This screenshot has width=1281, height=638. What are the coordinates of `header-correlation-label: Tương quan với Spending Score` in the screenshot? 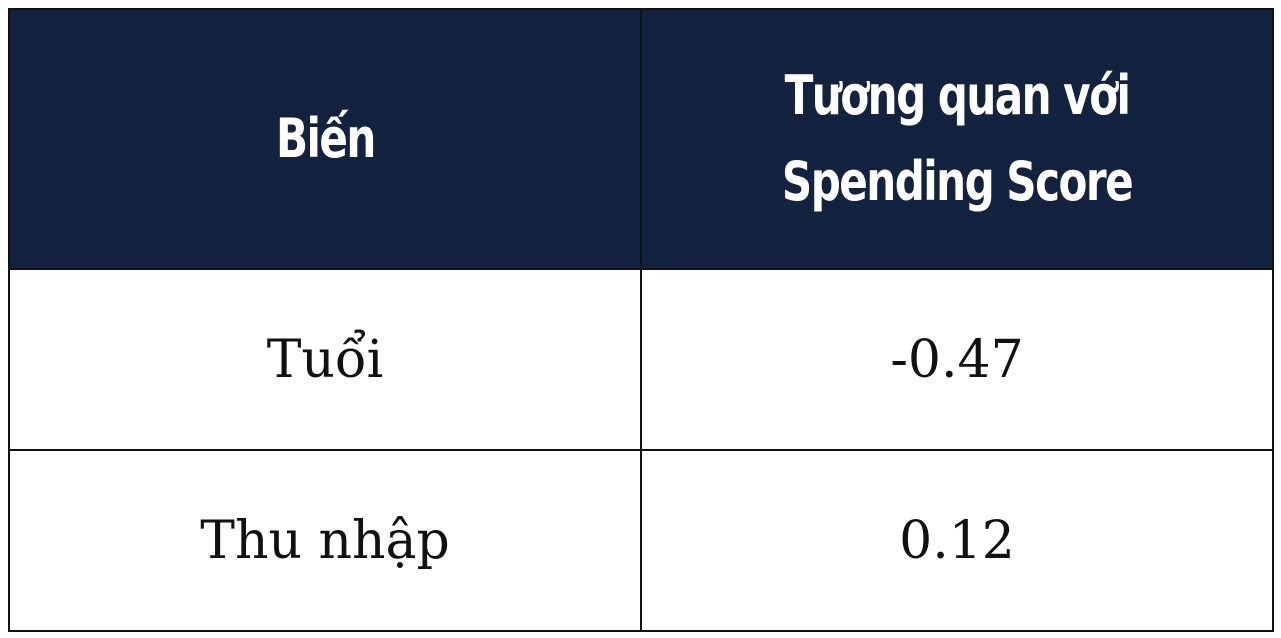 It's located at (957, 138).